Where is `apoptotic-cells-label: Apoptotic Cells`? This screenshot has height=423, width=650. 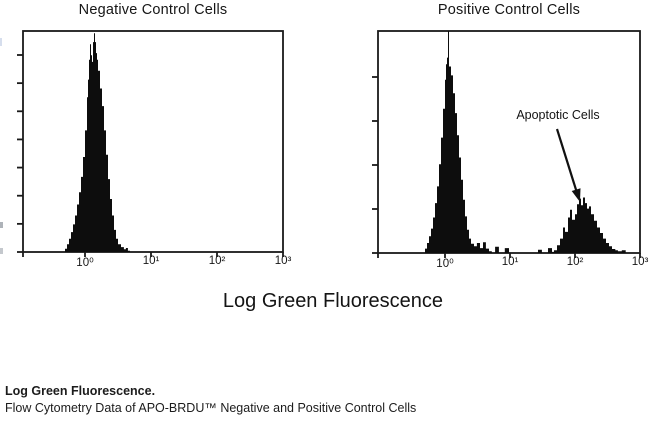 apoptotic-cells-label: Apoptotic Cells is located at coordinates (558, 115).